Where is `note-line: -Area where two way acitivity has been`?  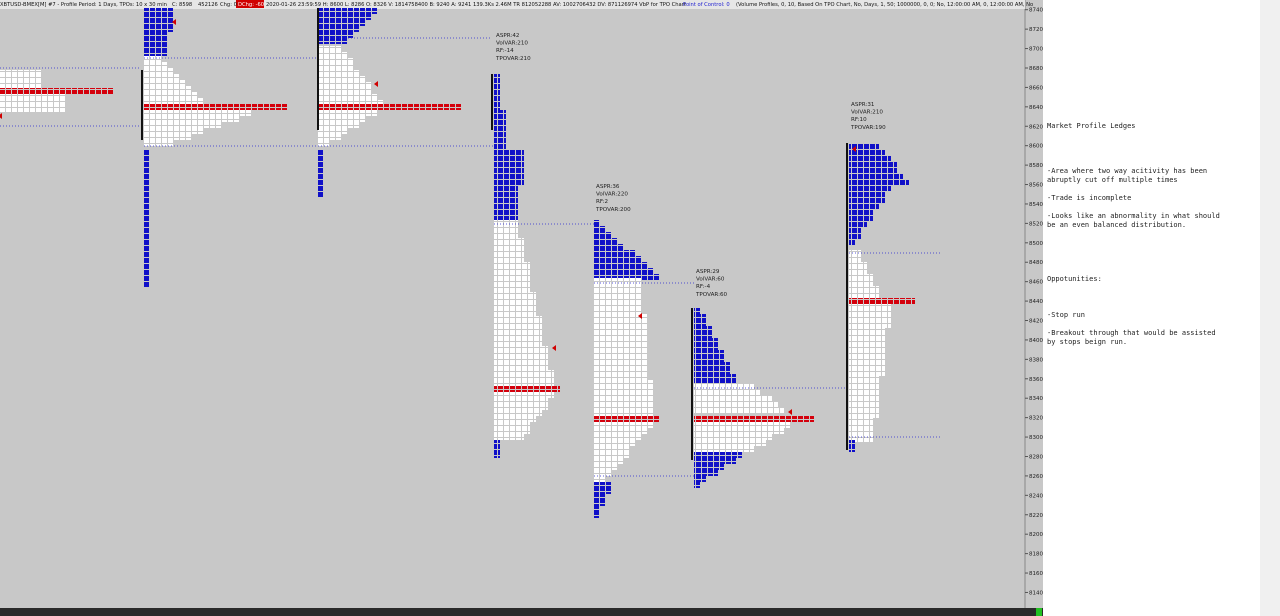 note-line: -Area where two way acitivity has been is located at coordinates (1127, 171).